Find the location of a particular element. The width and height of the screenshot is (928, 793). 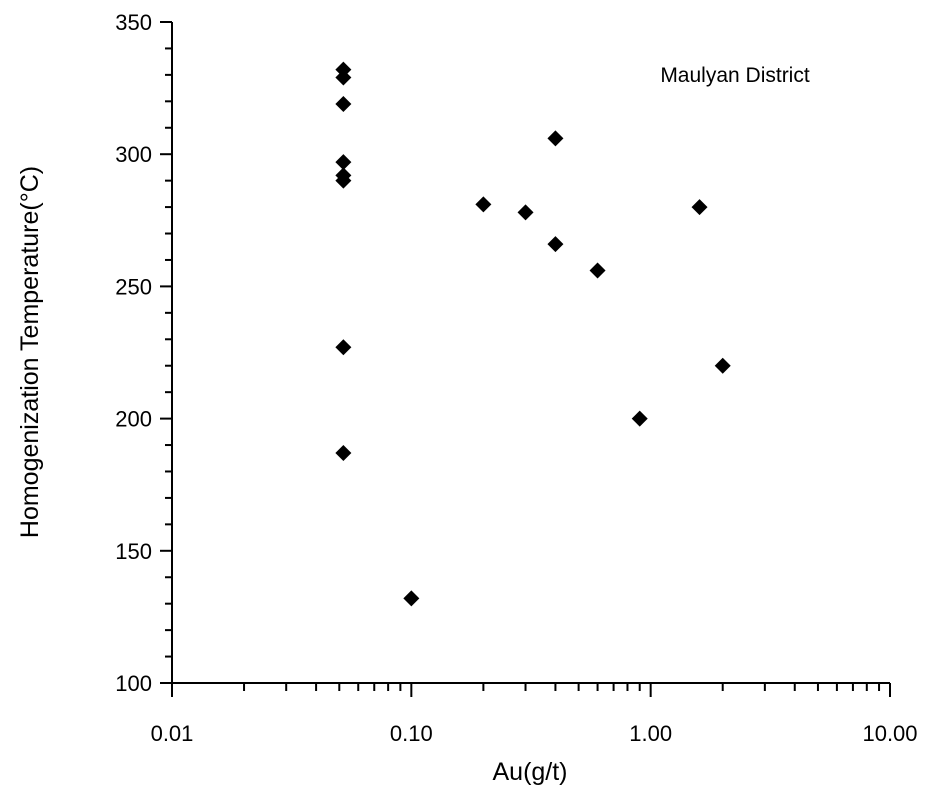

y-tick-label: 100 is located at coordinates (133, 683).